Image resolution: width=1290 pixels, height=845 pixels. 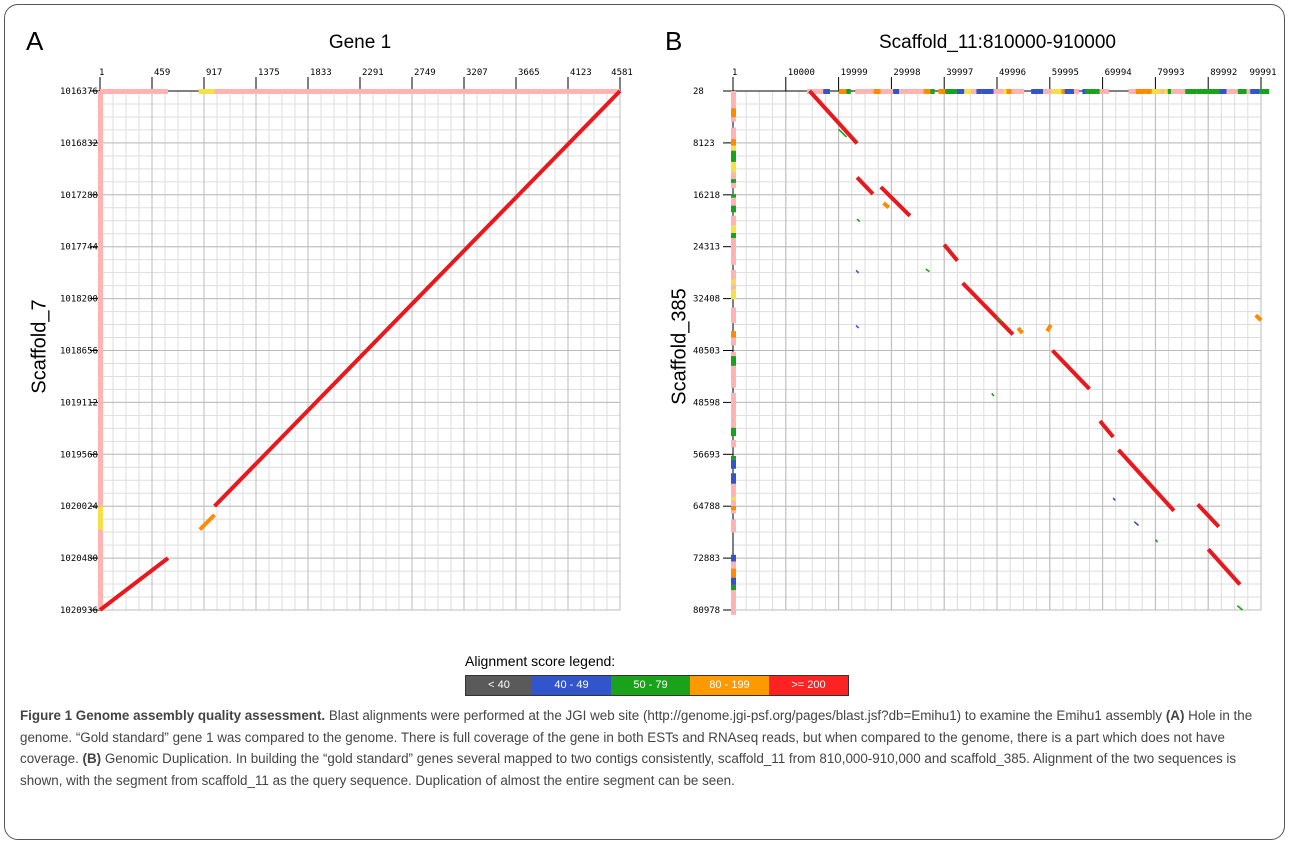 What do you see at coordinates (706, 403) in the screenshot?
I see `y-tick-label: 48598` at bounding box center [706, 403].